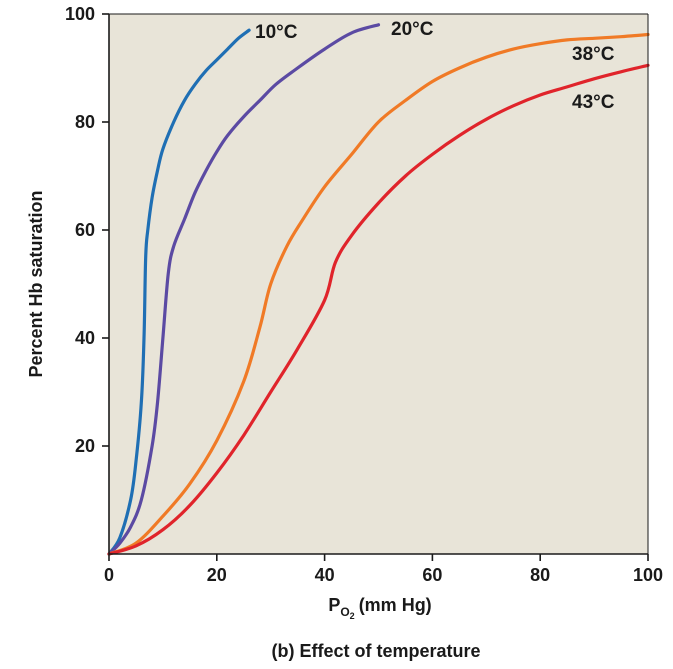  What do you see at coordinates (593, 102) in the screenshot?
I see `series-label-43C: 43°C` at bounding box center [593, 102].